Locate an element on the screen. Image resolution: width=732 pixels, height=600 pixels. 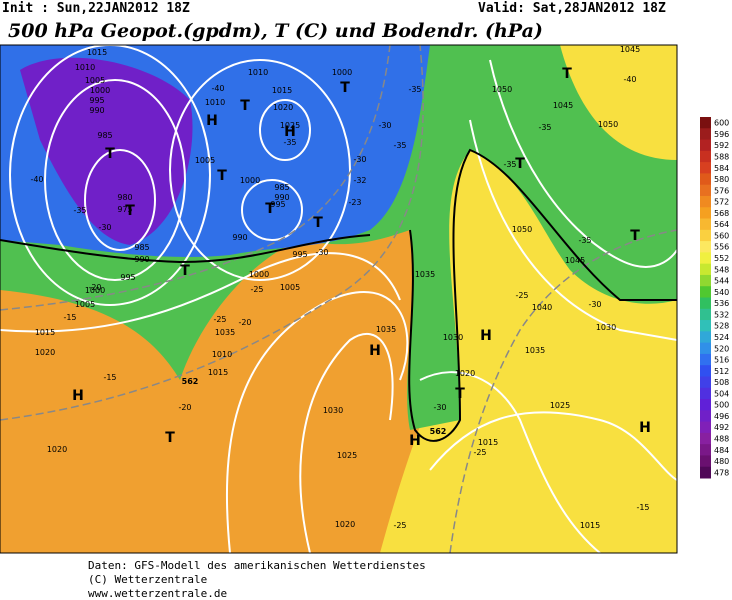
footer-copyright: (C) Wetterzentrale is located at coordinates (147, 579).